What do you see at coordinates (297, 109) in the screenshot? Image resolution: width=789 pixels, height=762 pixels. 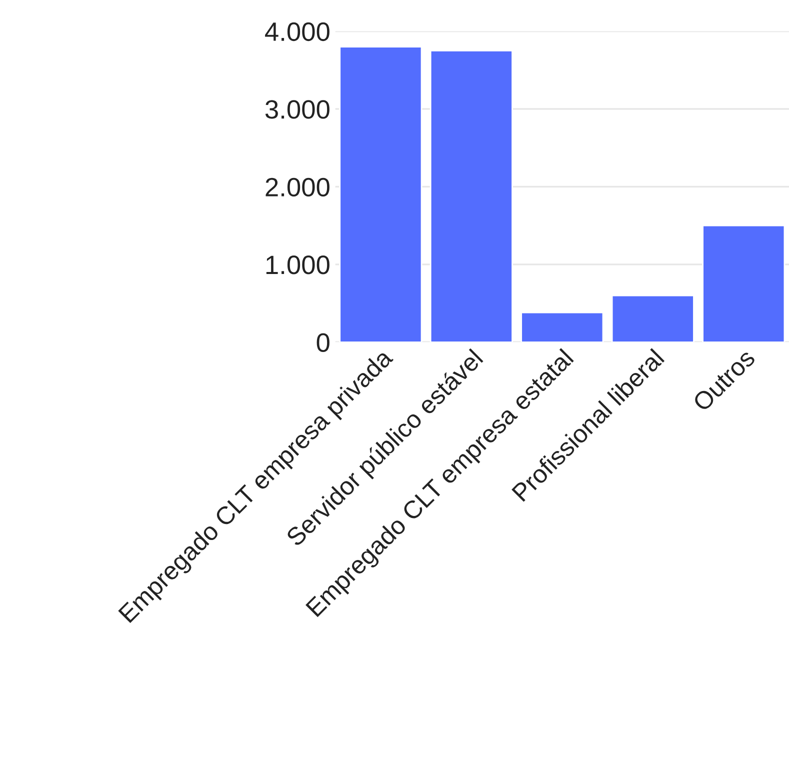 I see `y-tick-label: 3.000` at bounding box center [297, 109].